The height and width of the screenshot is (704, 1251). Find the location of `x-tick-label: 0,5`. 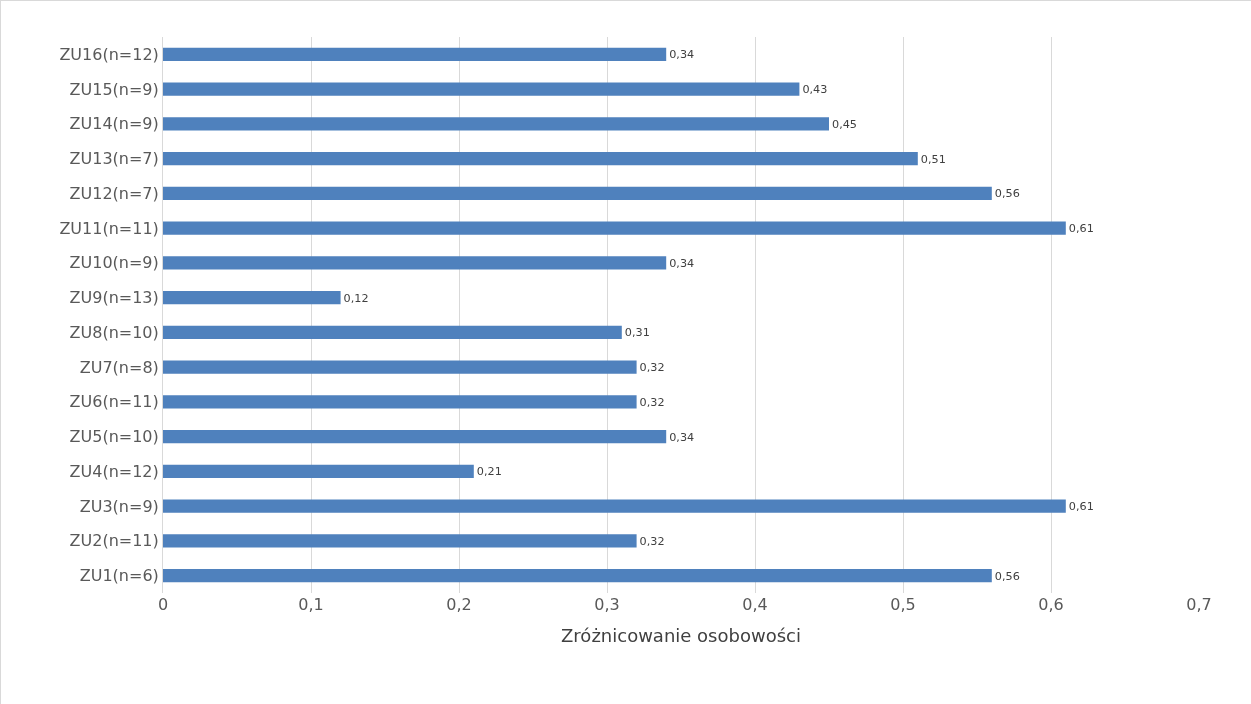

x-tick-label: 0,5 is located at coordinates (903, 604).